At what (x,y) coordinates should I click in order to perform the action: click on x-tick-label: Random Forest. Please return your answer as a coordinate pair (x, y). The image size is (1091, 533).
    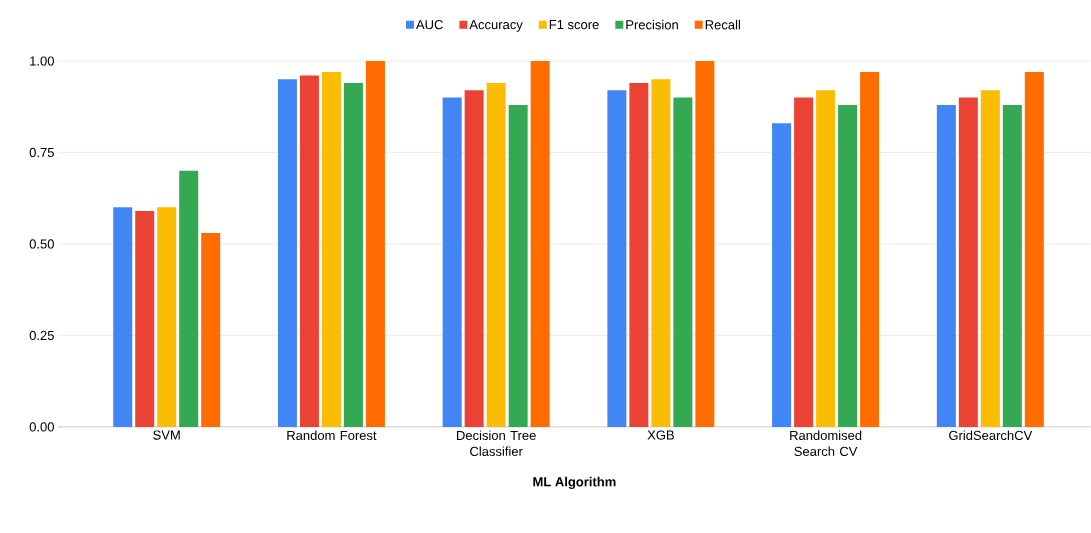
    Looking at the image, I should click on (332, 435).